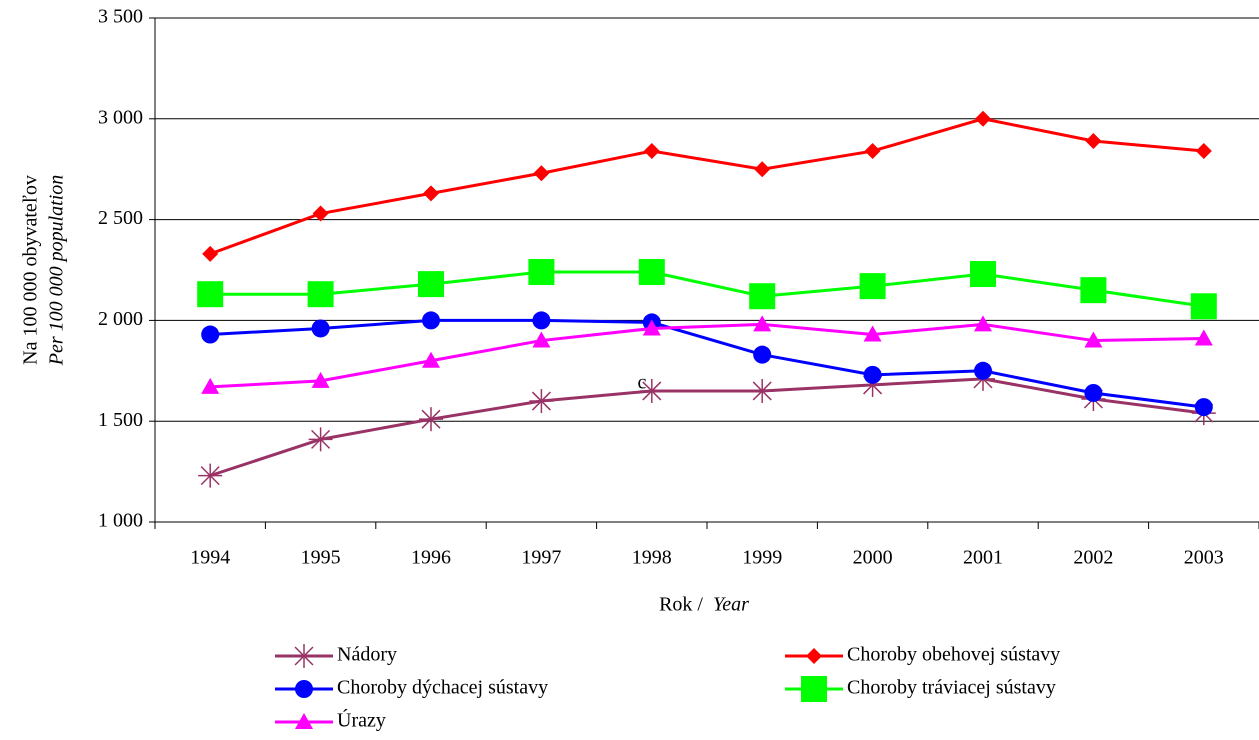  I want to click on x-tick-label: 1999, so click(762, 558).